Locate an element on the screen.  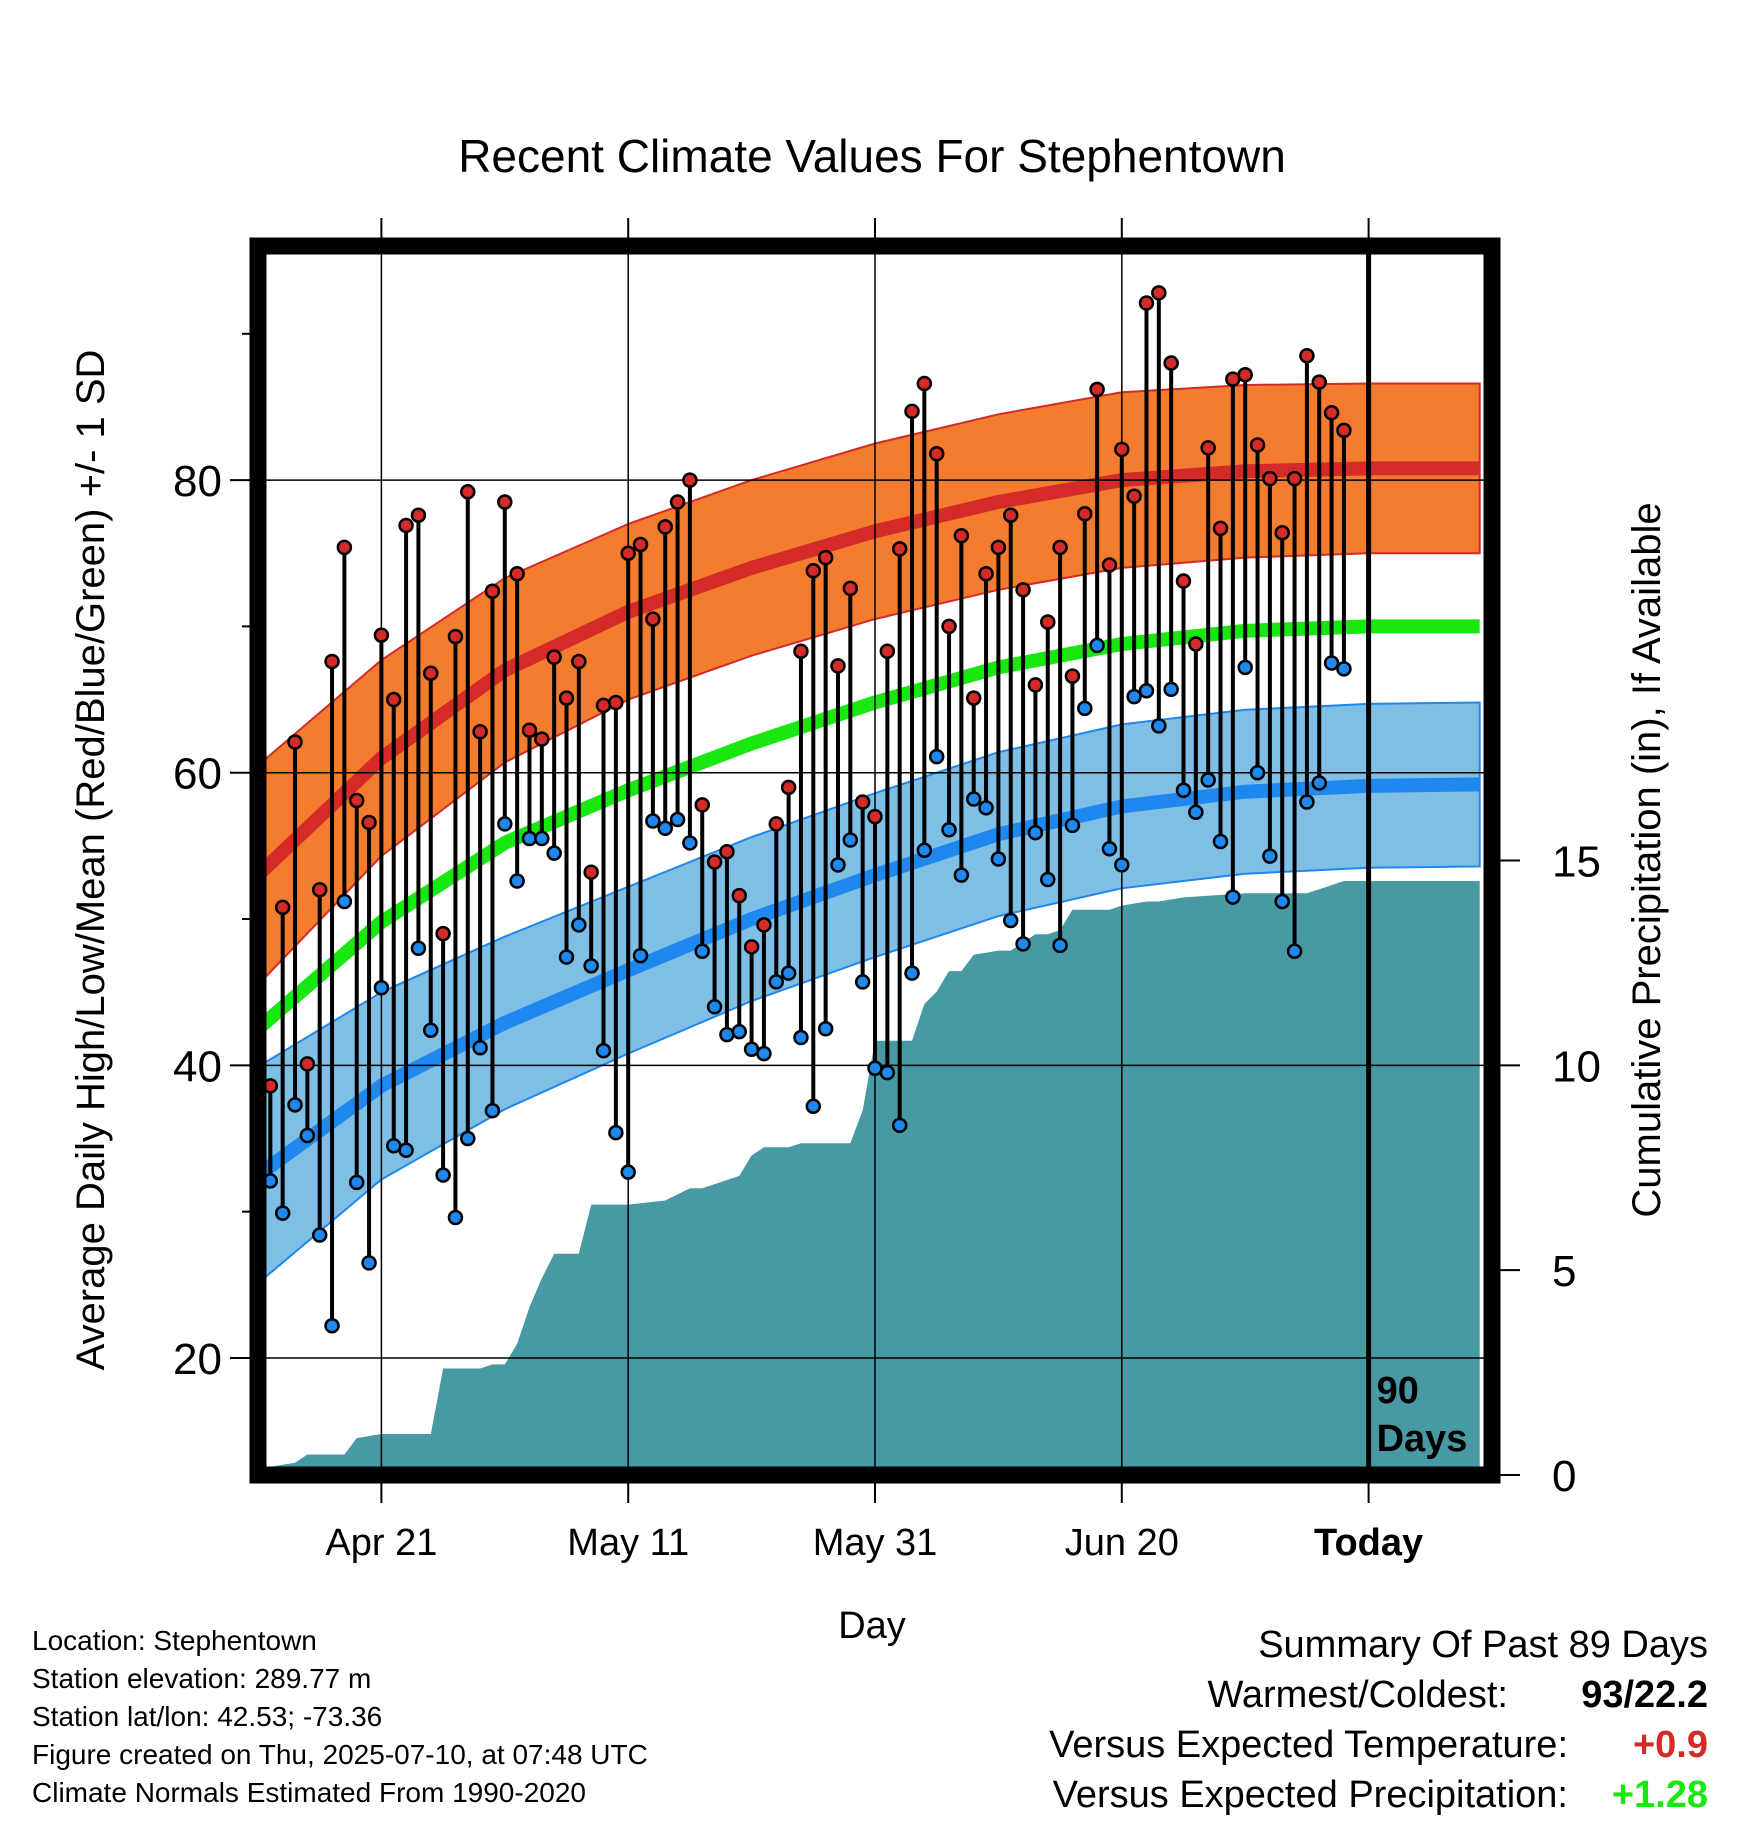
x-tick-label: Today is located at coordinates (1368, 1543).